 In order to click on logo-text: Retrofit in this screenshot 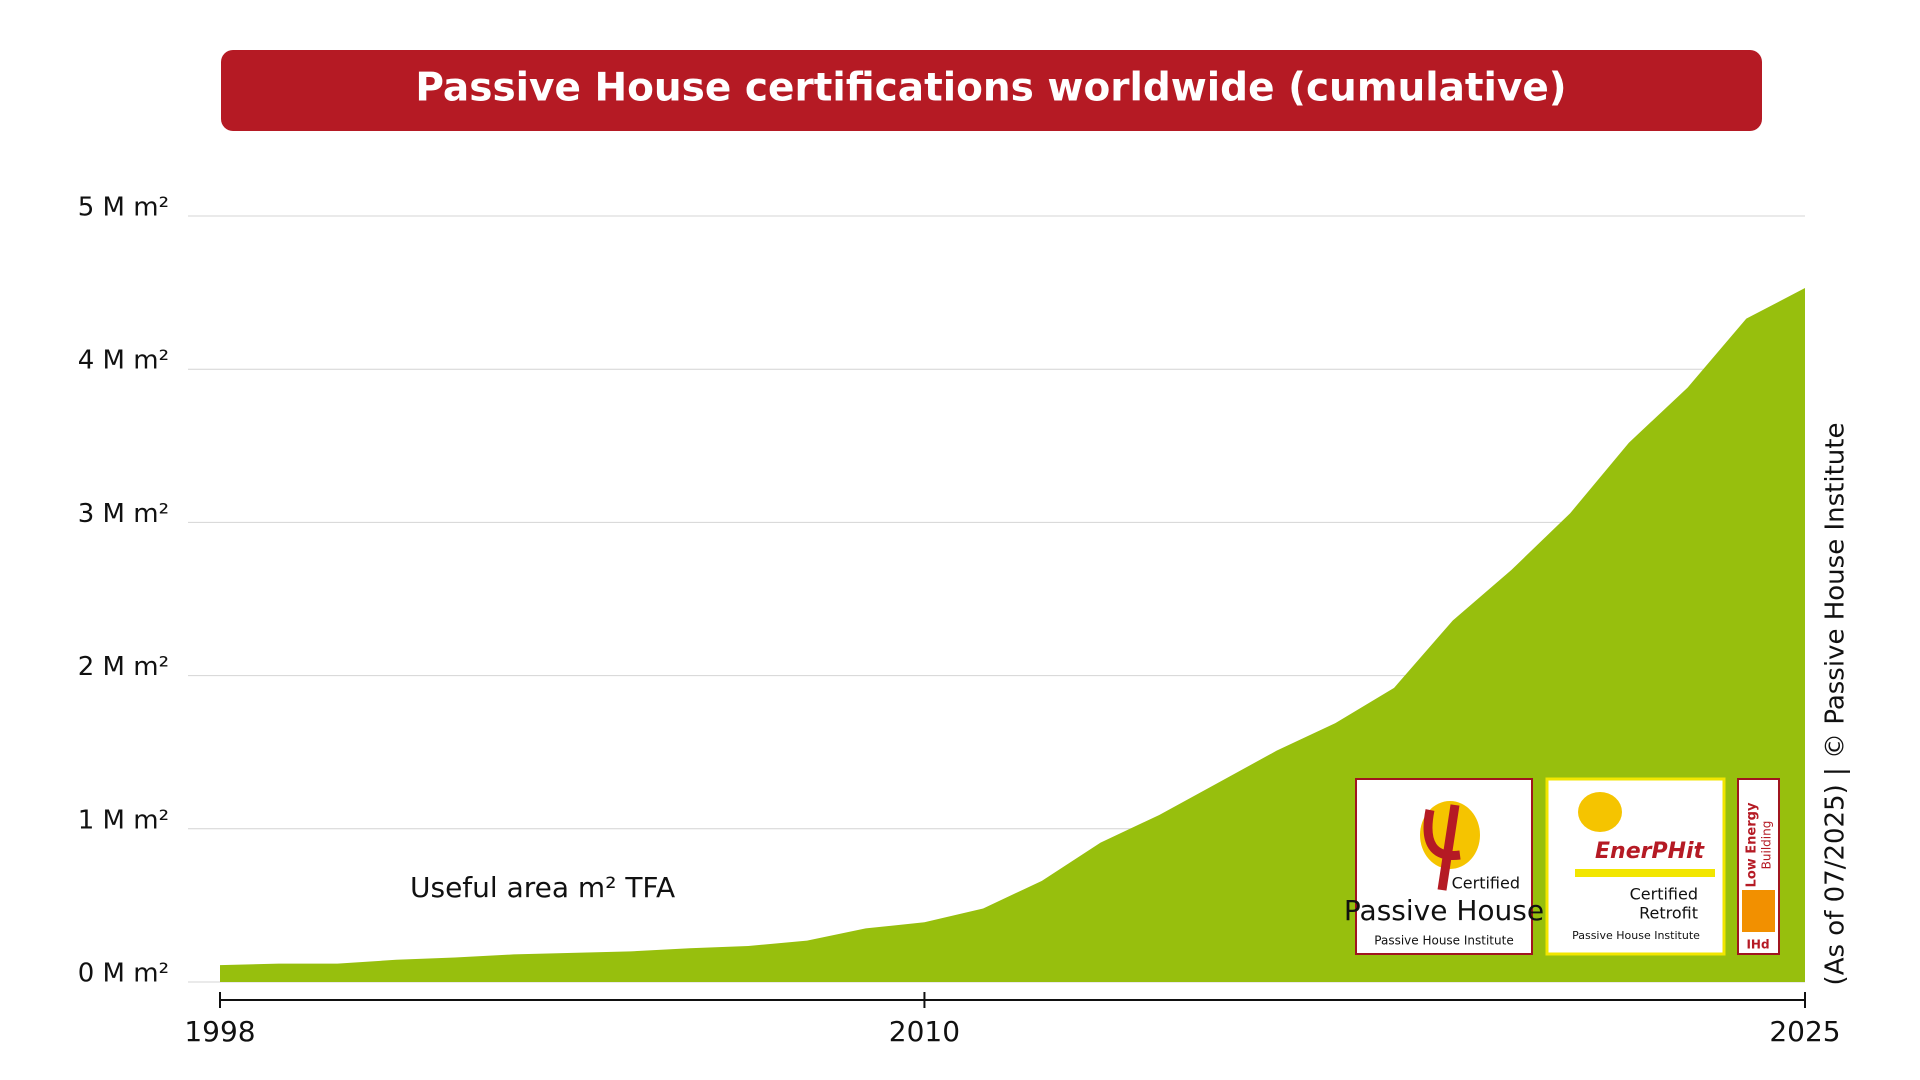, I will do `click(1668, 913)`.